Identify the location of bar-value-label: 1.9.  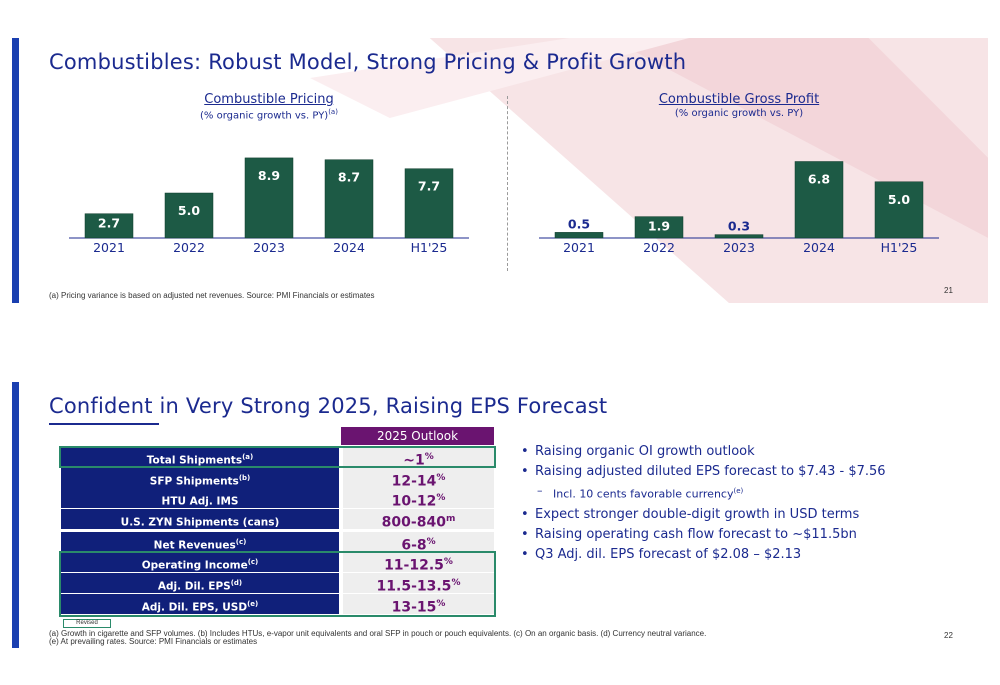
(659, 226).